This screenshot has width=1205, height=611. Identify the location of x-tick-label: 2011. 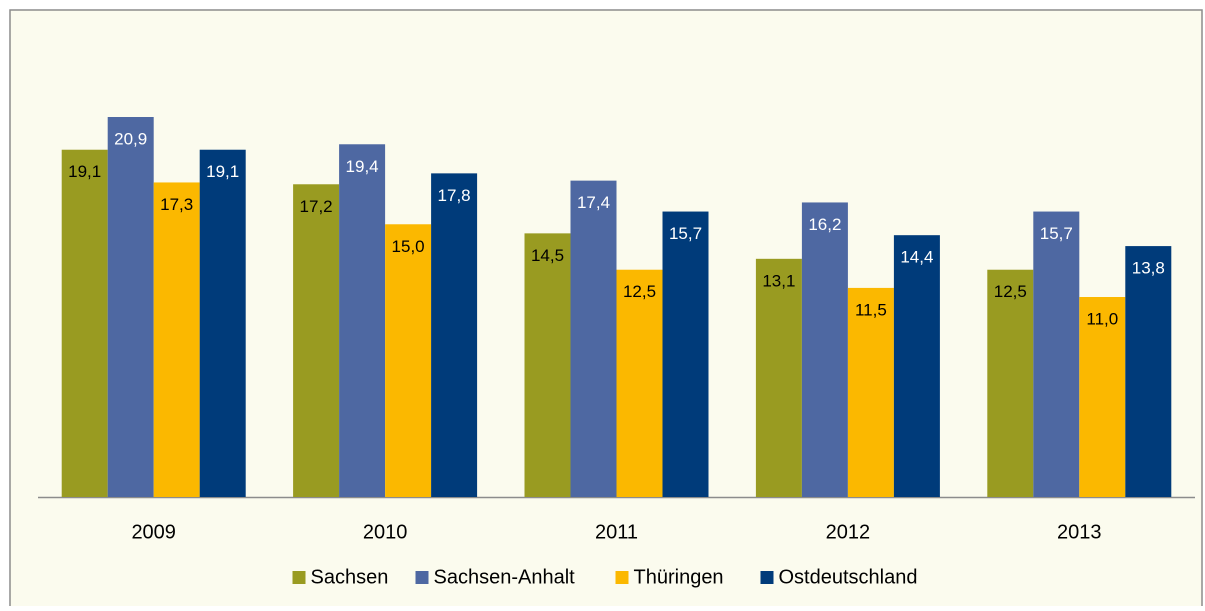
(616, 532).